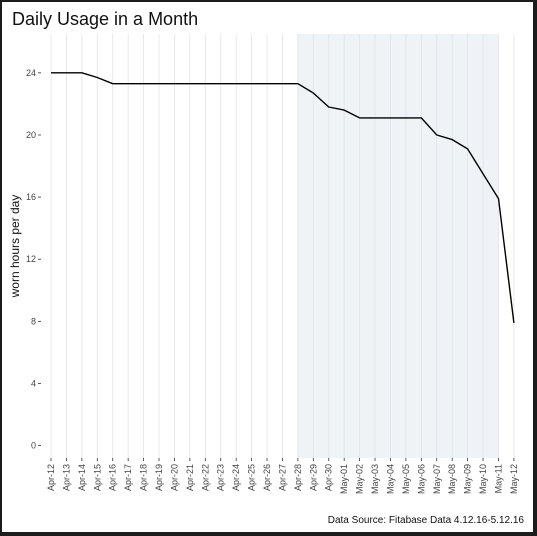 This screenshot has width=537, height=536. What do you see at coordinates (252, 477) in the screenshot?
I see `x-tick-label: Apr-25` at bounding box center [252, 477].